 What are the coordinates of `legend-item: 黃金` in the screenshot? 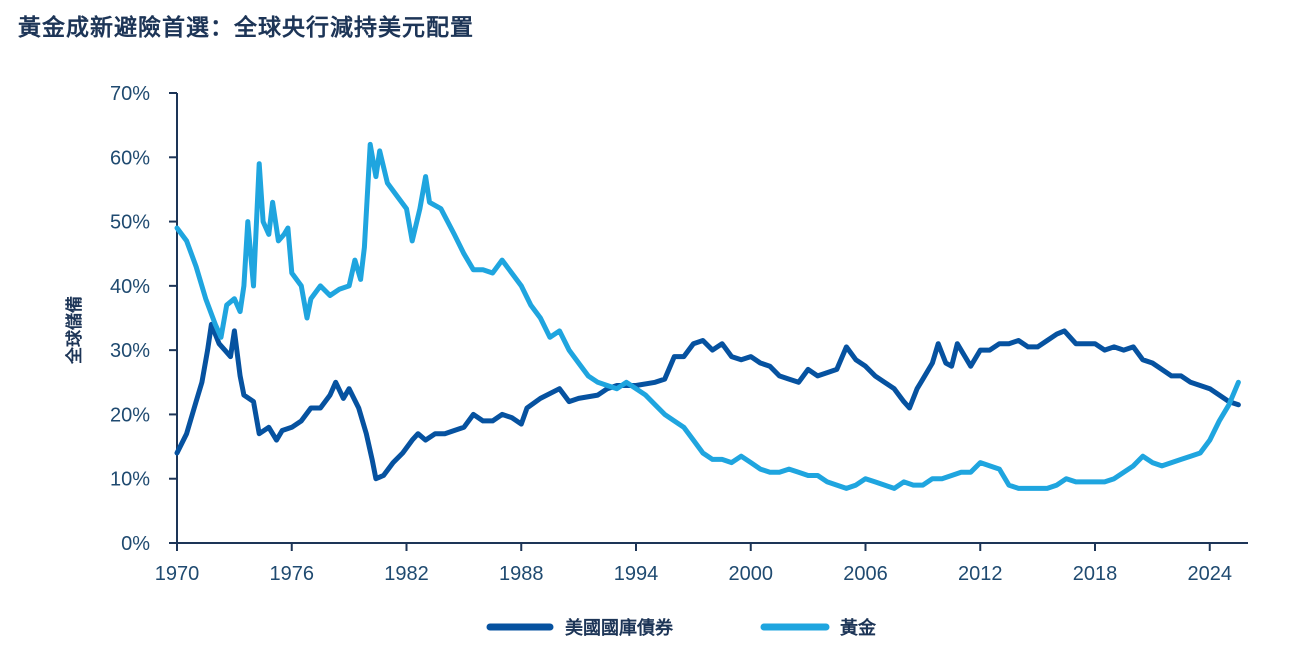 It's located at (818, 628).